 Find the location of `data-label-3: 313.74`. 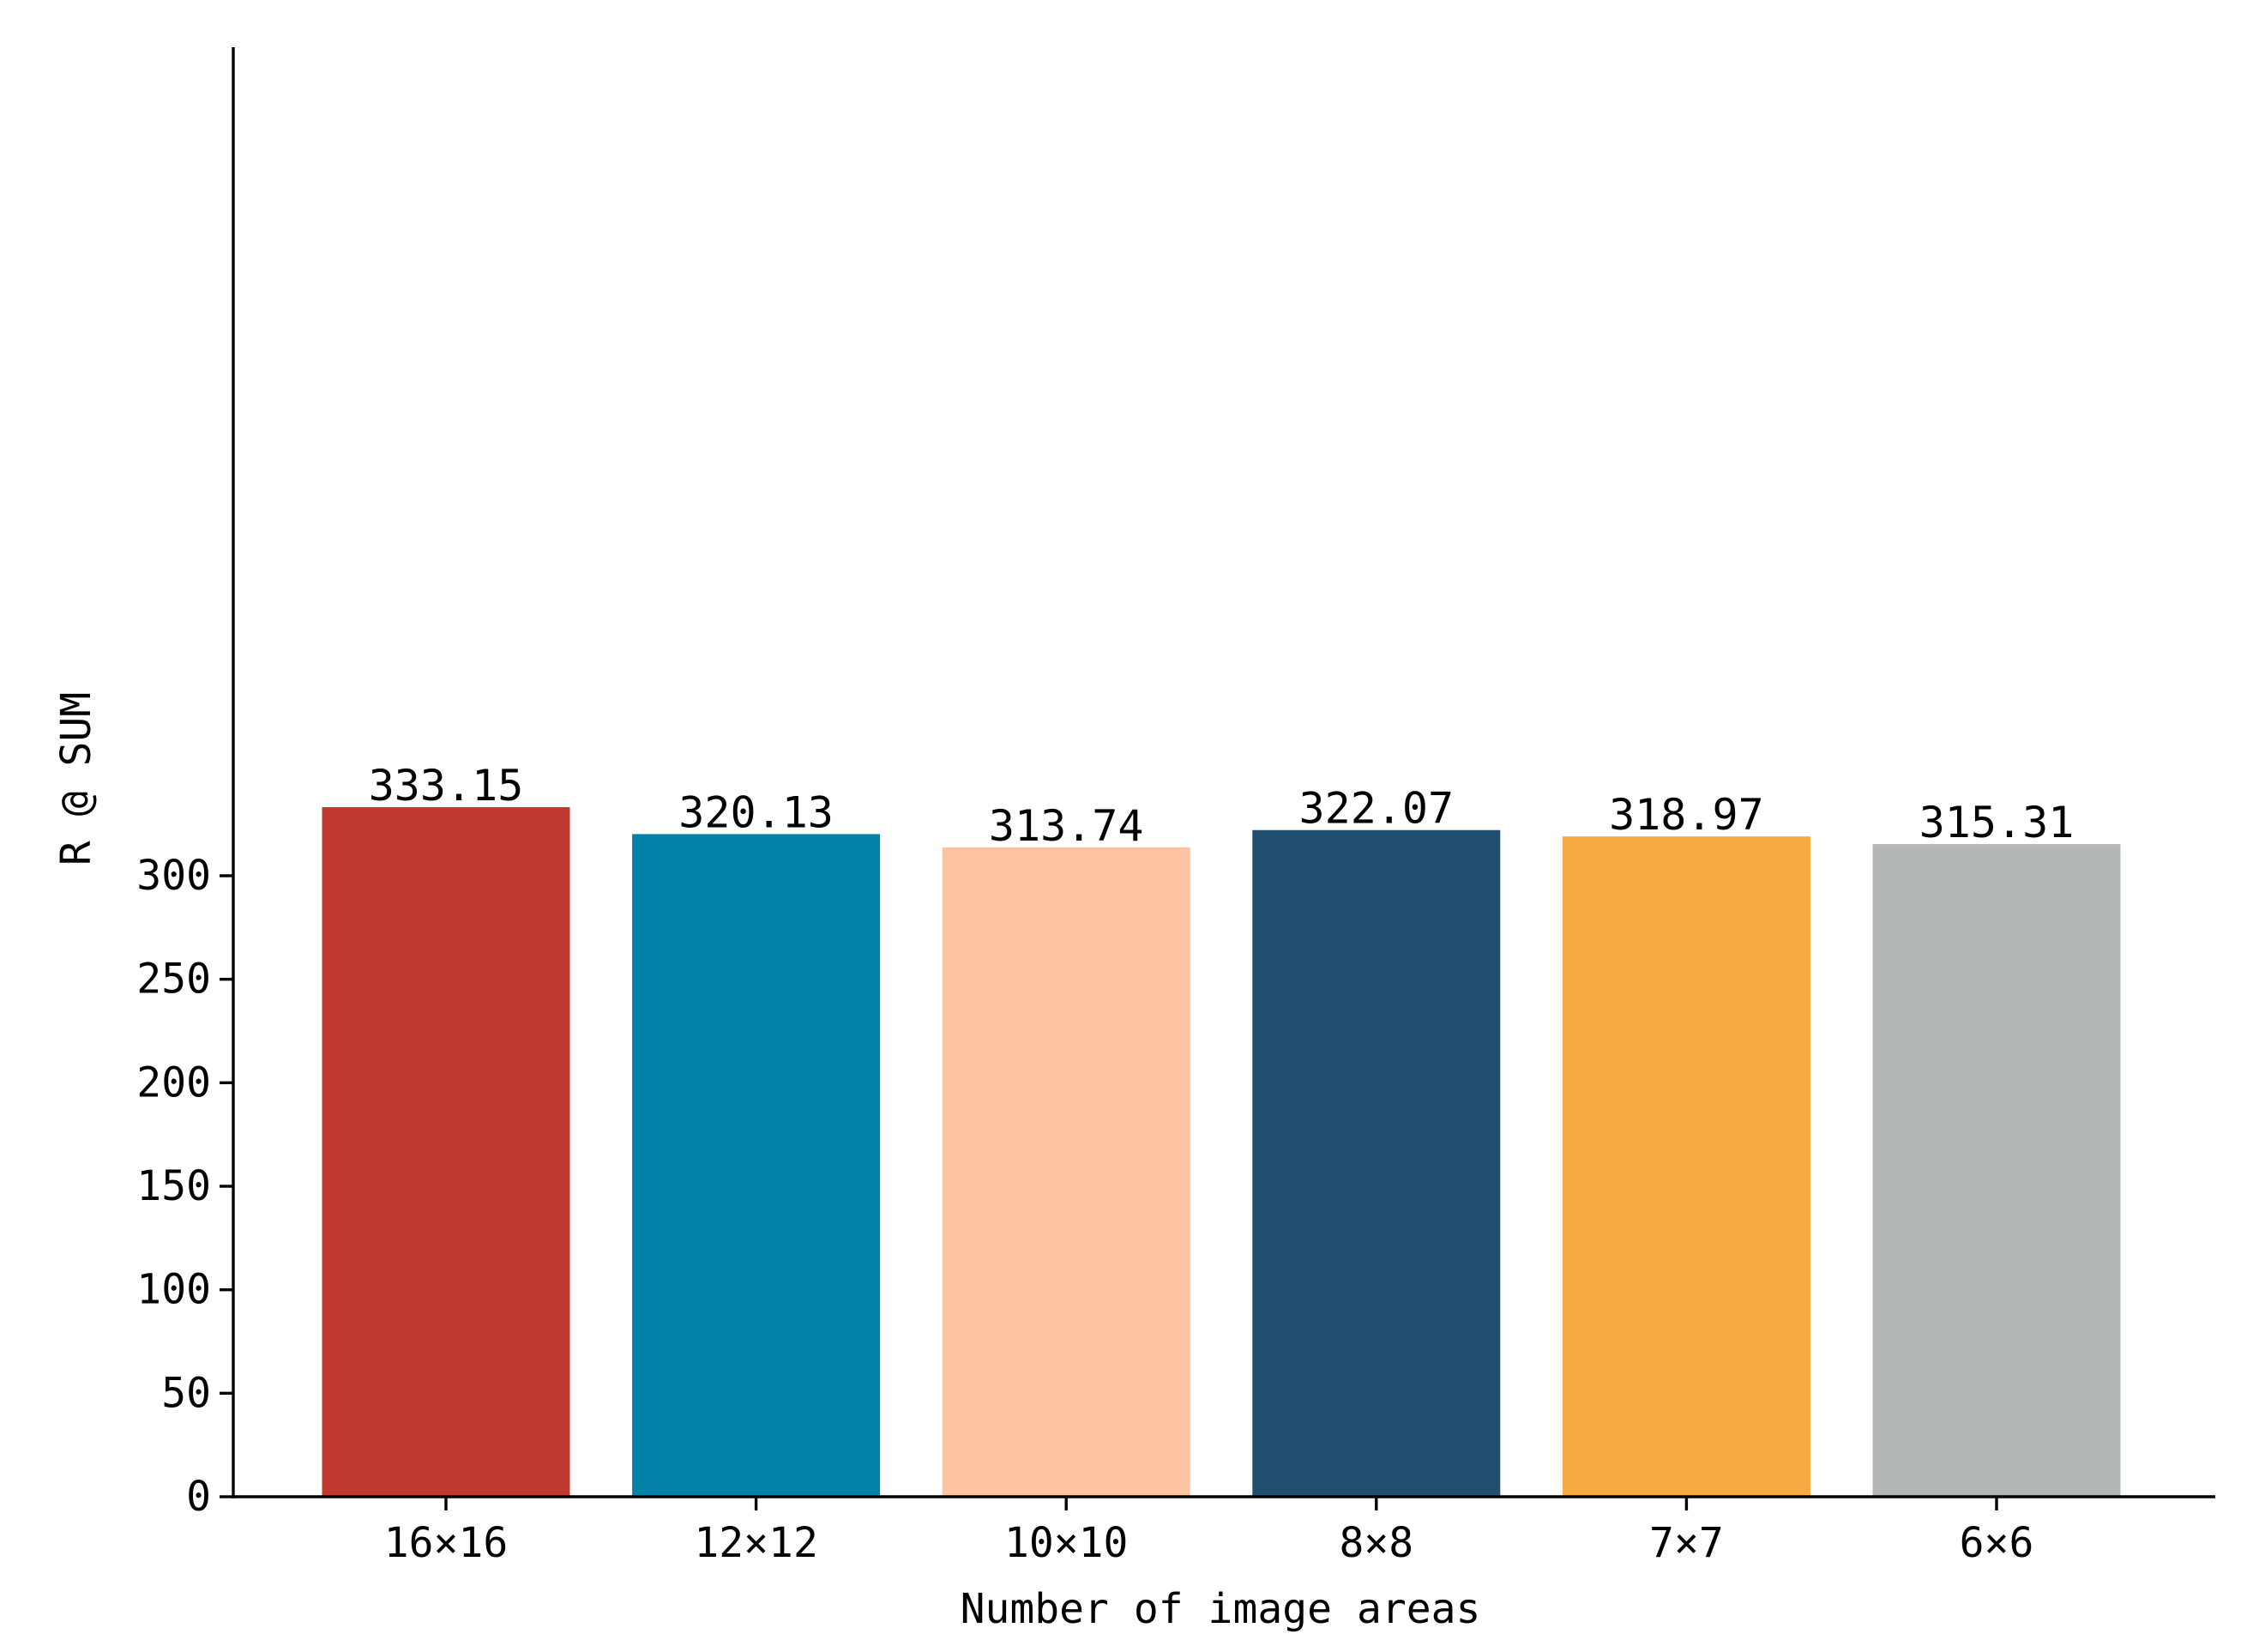

data-label-3: 313.74 is located at coordinates (1066, 826).